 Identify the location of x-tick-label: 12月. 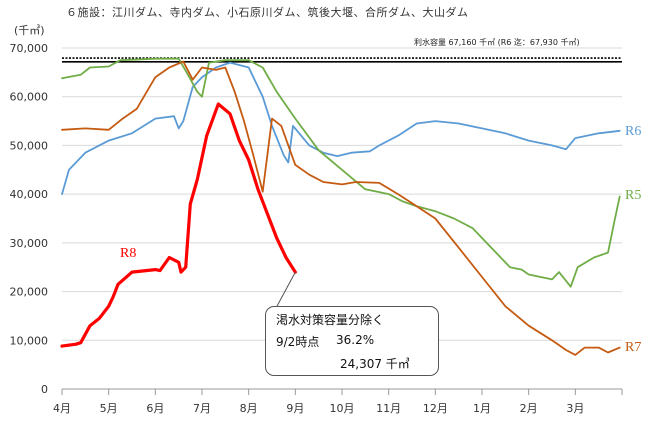
(435, 408).